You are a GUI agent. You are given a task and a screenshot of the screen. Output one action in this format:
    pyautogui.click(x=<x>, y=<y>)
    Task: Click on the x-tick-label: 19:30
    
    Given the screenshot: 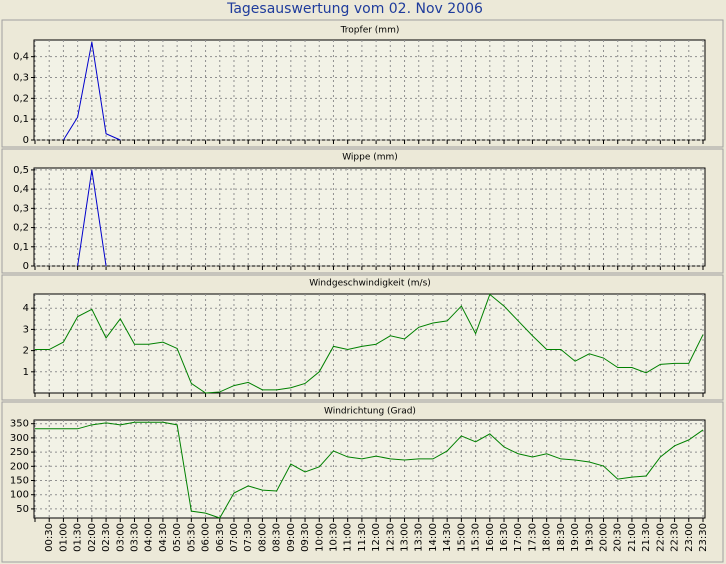 What is the action you would take?
    pyautogui.click(x=589, y=537)
    